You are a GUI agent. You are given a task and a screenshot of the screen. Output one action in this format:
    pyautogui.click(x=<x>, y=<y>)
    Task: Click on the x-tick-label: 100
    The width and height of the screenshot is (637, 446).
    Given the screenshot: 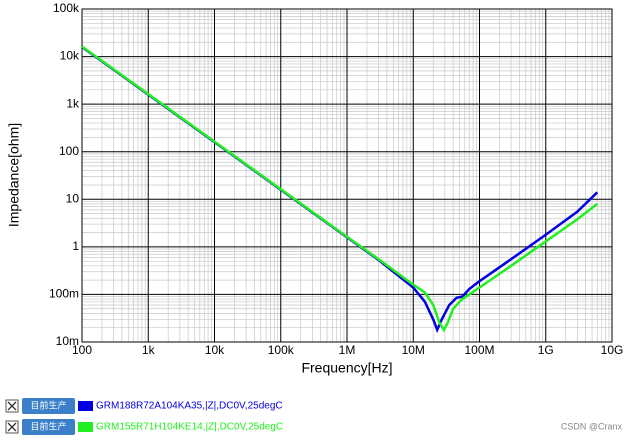 What is the action you would take?
    pyautogui.click(x=82, y=350)
    